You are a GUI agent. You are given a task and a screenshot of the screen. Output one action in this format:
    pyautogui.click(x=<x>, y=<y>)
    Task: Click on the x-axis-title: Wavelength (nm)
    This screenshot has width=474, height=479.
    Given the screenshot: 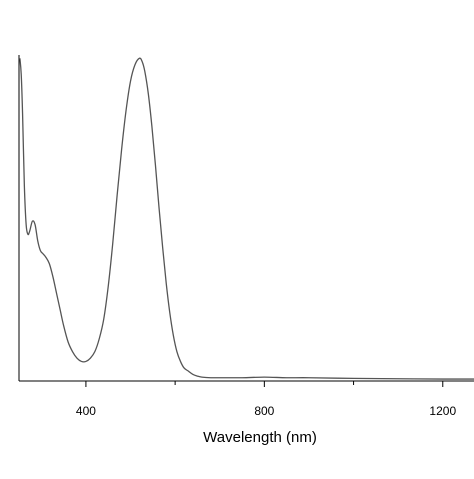 What is the action you would take?
    pyautogui.click(x=260, y=437)
    